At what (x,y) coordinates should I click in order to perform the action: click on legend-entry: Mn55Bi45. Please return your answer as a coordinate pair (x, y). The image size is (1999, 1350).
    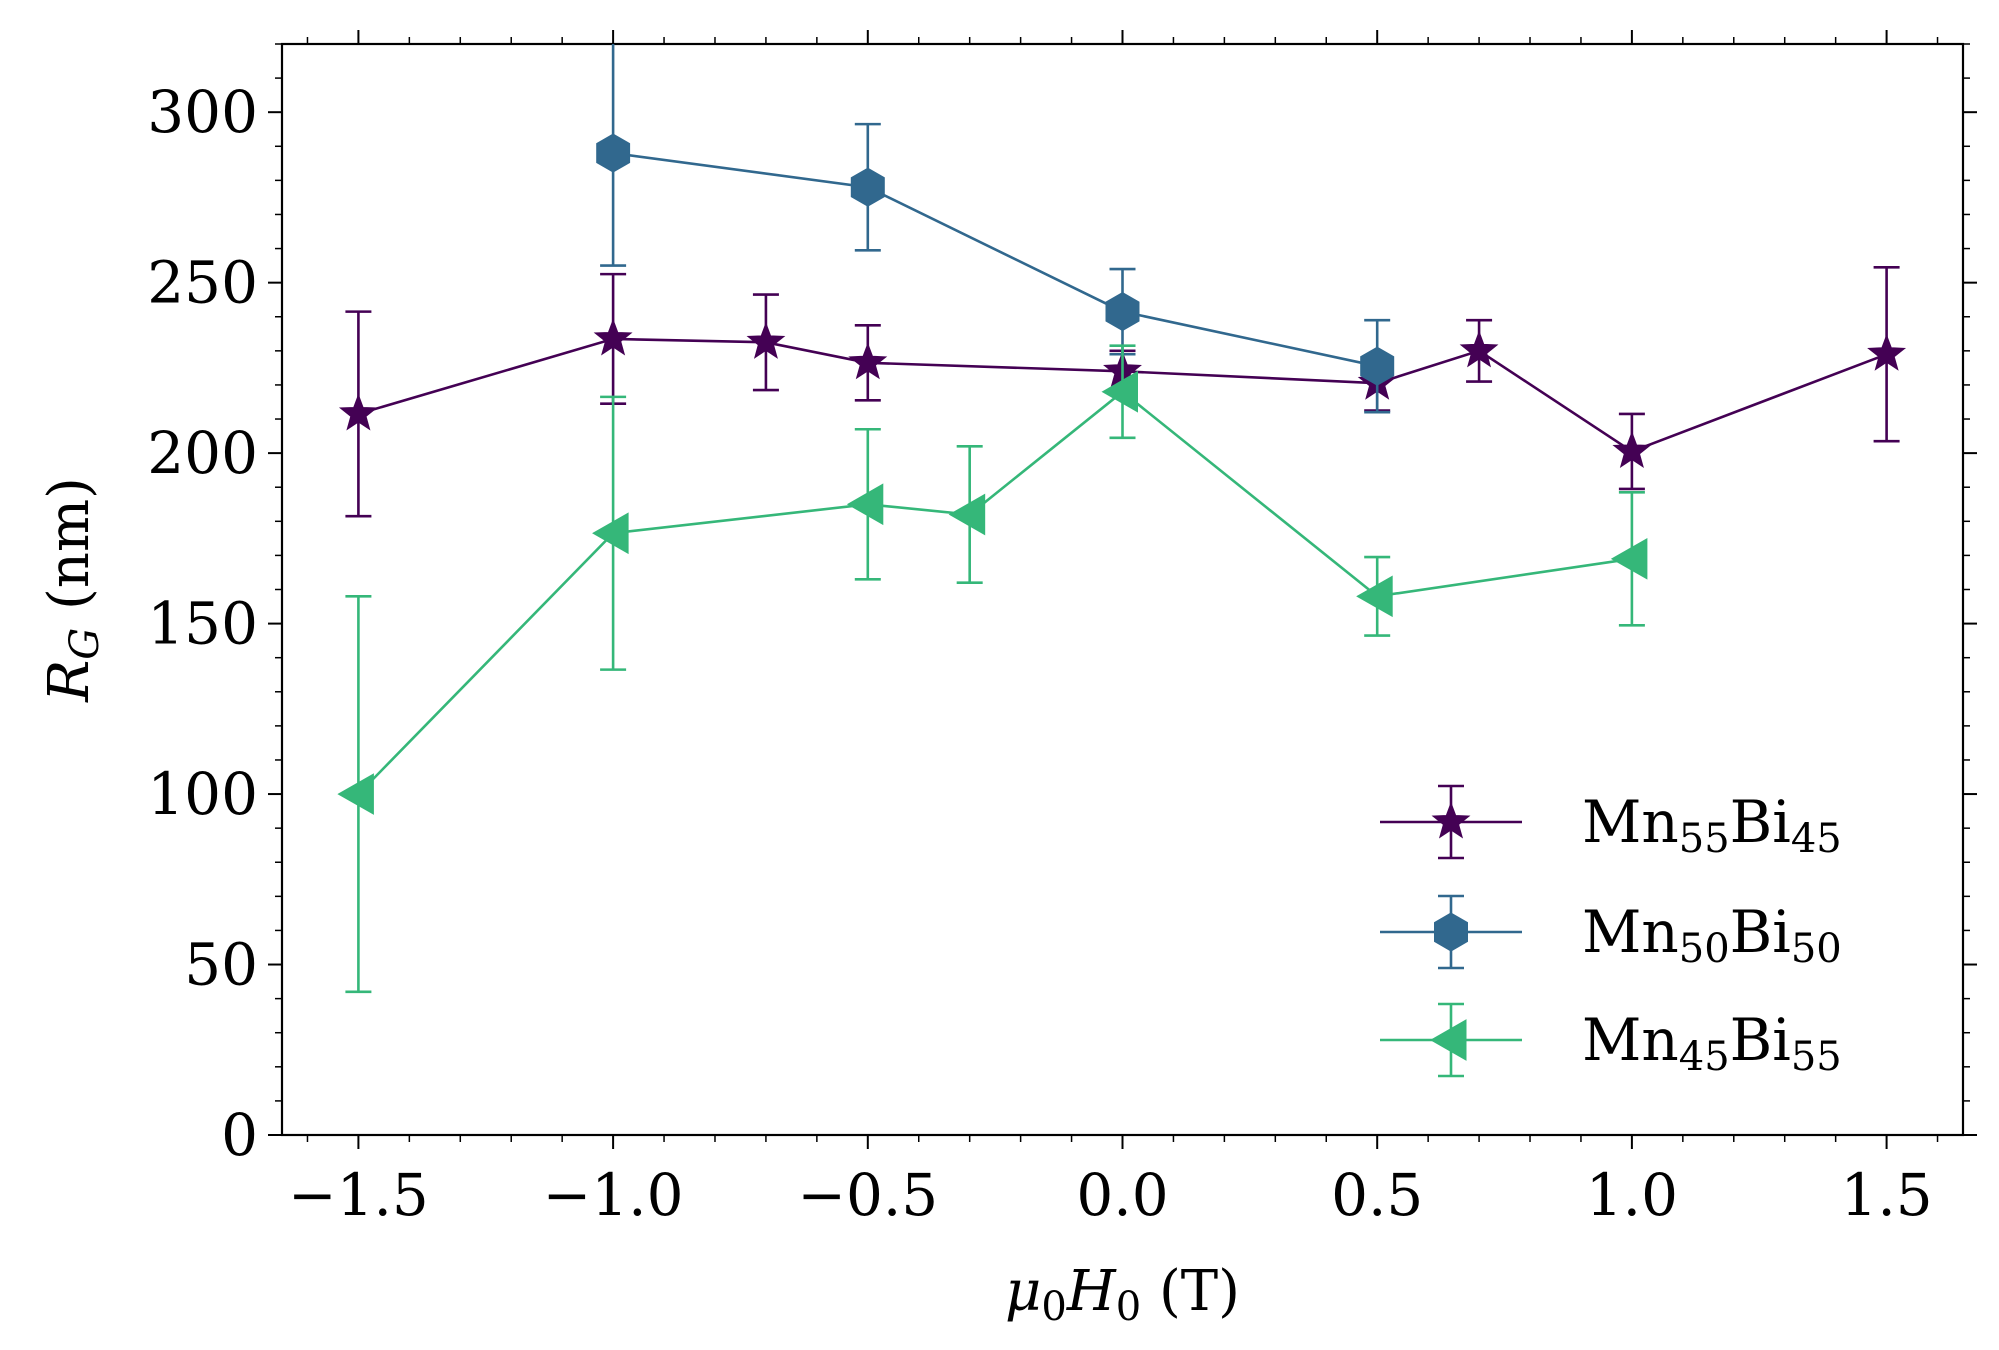
    Looking at the image, I should click on (1611, 823).